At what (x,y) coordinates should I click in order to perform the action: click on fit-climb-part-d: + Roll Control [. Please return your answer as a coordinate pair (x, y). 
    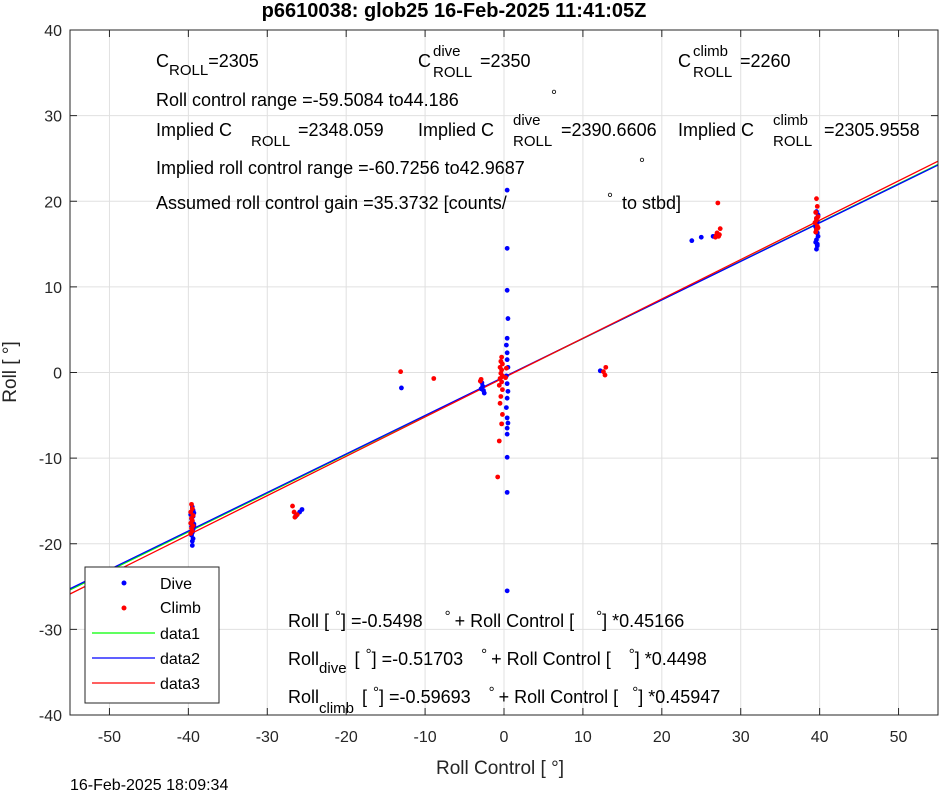
    Looking at the image, I should click on (559, 697).